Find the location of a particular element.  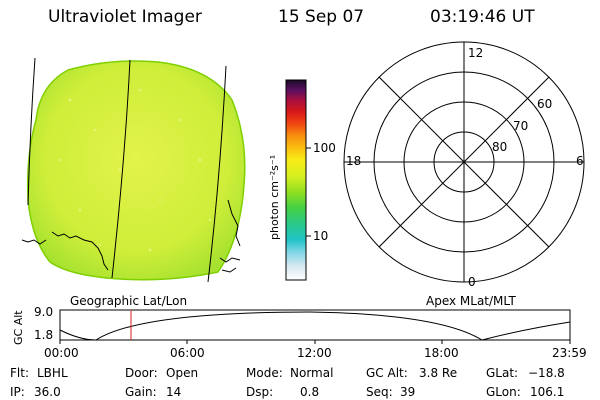

mode-label: Mode: is located at coordinates (264, 373).